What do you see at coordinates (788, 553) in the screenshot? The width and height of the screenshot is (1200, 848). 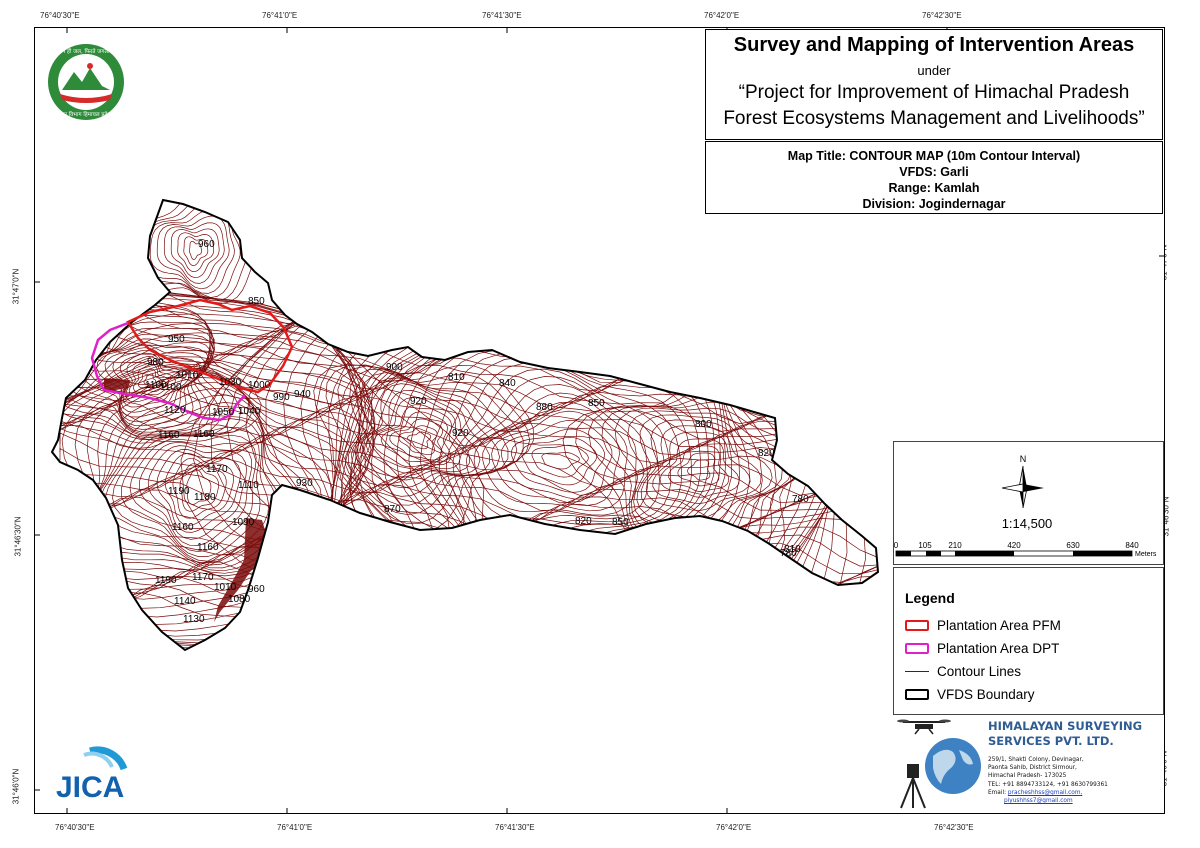 I see `contour-elevation-label: 780` at bounding box center [788, 553].